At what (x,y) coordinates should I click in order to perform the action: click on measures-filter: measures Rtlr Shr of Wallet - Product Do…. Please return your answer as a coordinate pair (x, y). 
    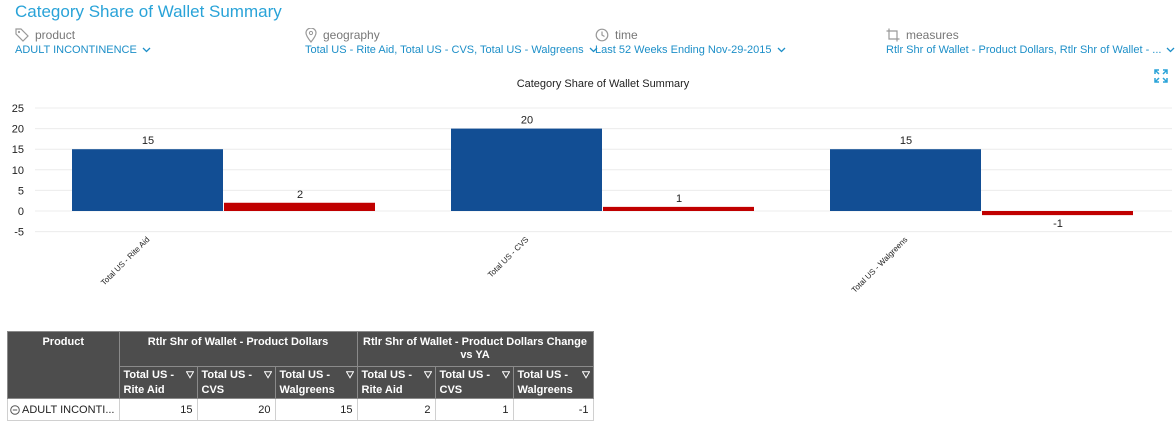
    Looking at the image, I should click on (1030, 41).